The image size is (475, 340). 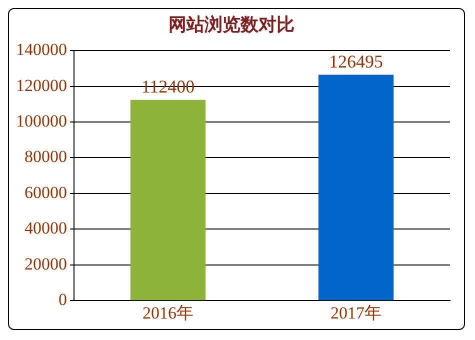 I want to click on y-tick-label: 100000, so click(x=41, y=120).